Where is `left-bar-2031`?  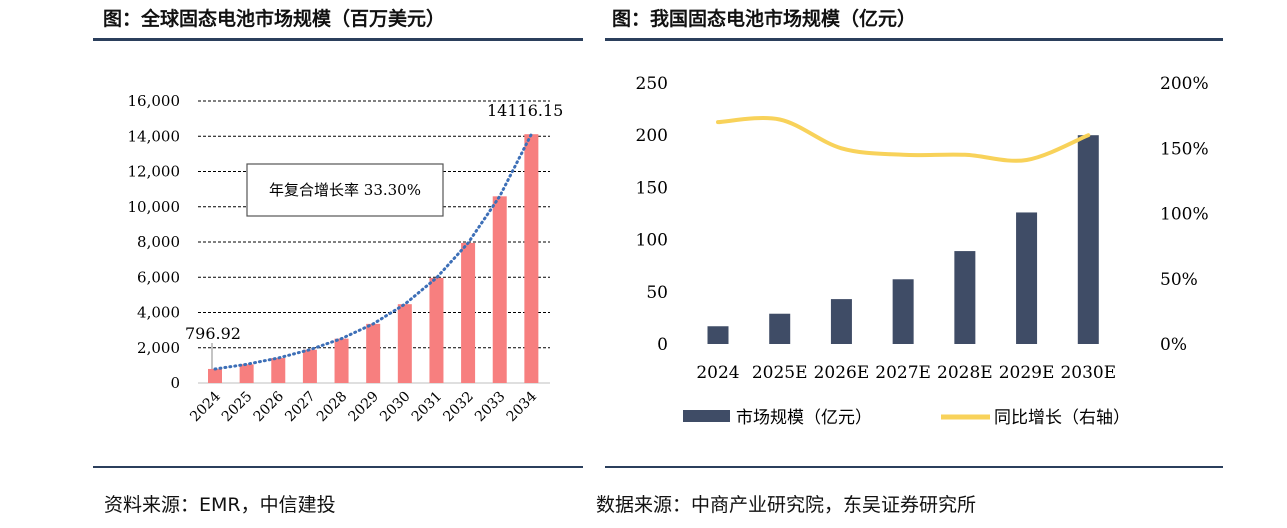 left-bar-2031 is located at coordinates (436, 330).